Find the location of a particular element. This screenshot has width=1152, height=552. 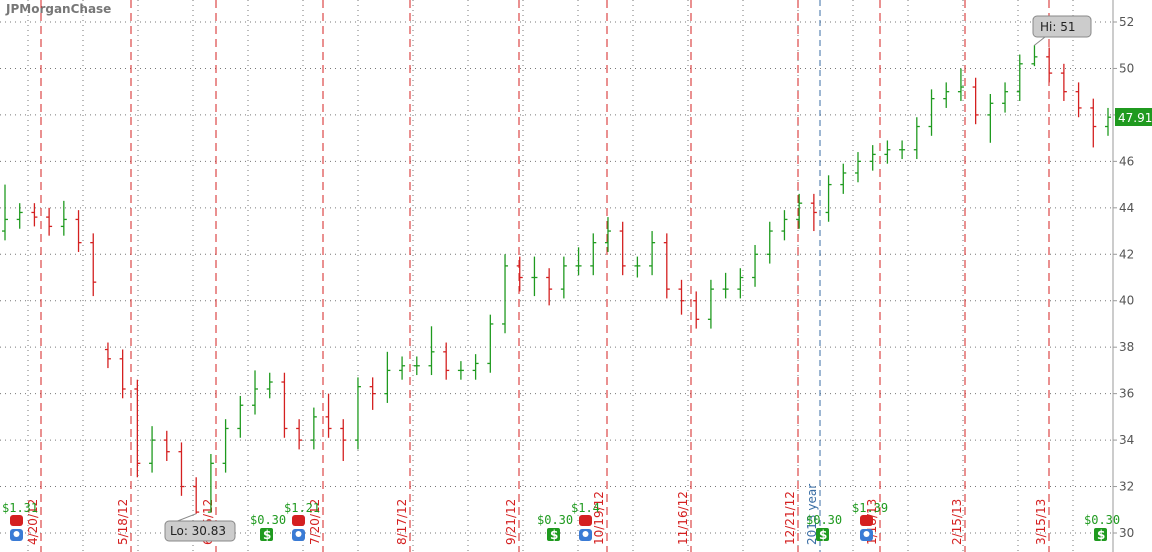

last-price-tag is located at coordinates (1133, 116).